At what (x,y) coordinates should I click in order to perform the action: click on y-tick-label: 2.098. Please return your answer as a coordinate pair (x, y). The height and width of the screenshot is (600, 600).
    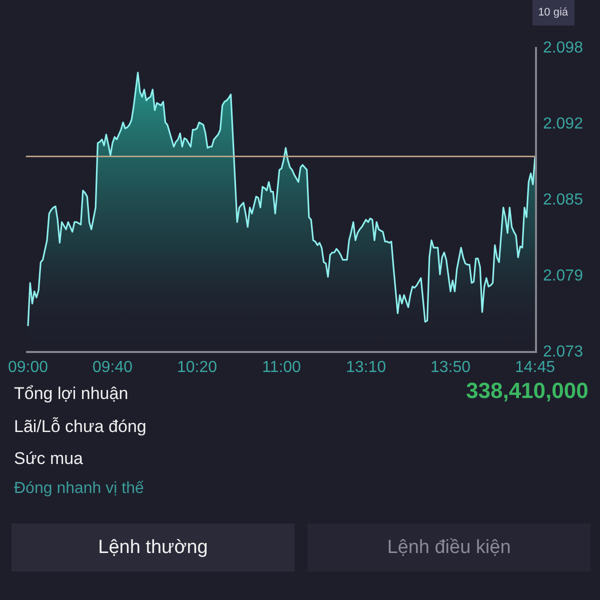
    Looking at the image, I should click on (563, 48).